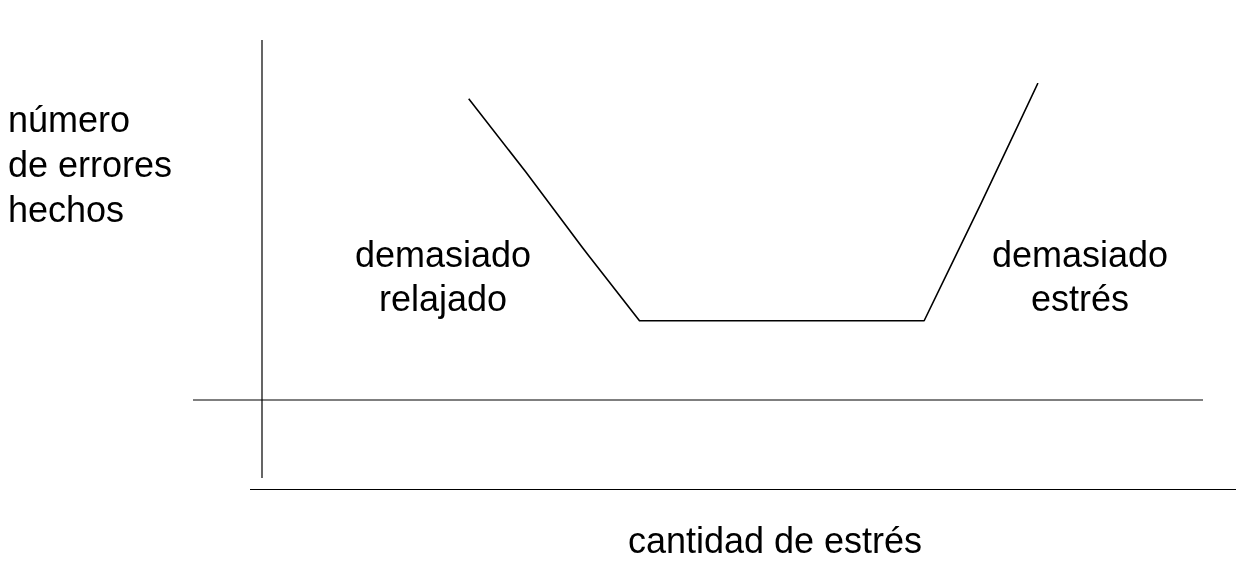  Describe the element at coordinates (775, 541) in the screenshot. I see `x-axis-title: cantidad de estrés` at that location.